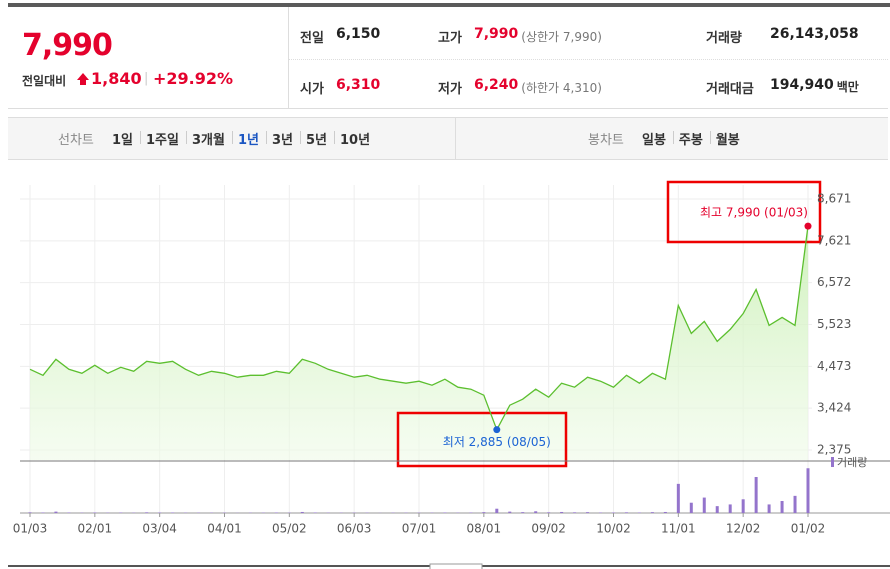 The width and height of the screenshot is (890, 569). What do you see at coordinates (834, 282) in the screenshot?
I see `y-tick-label: 6,572` at bounding box center [834, 282].